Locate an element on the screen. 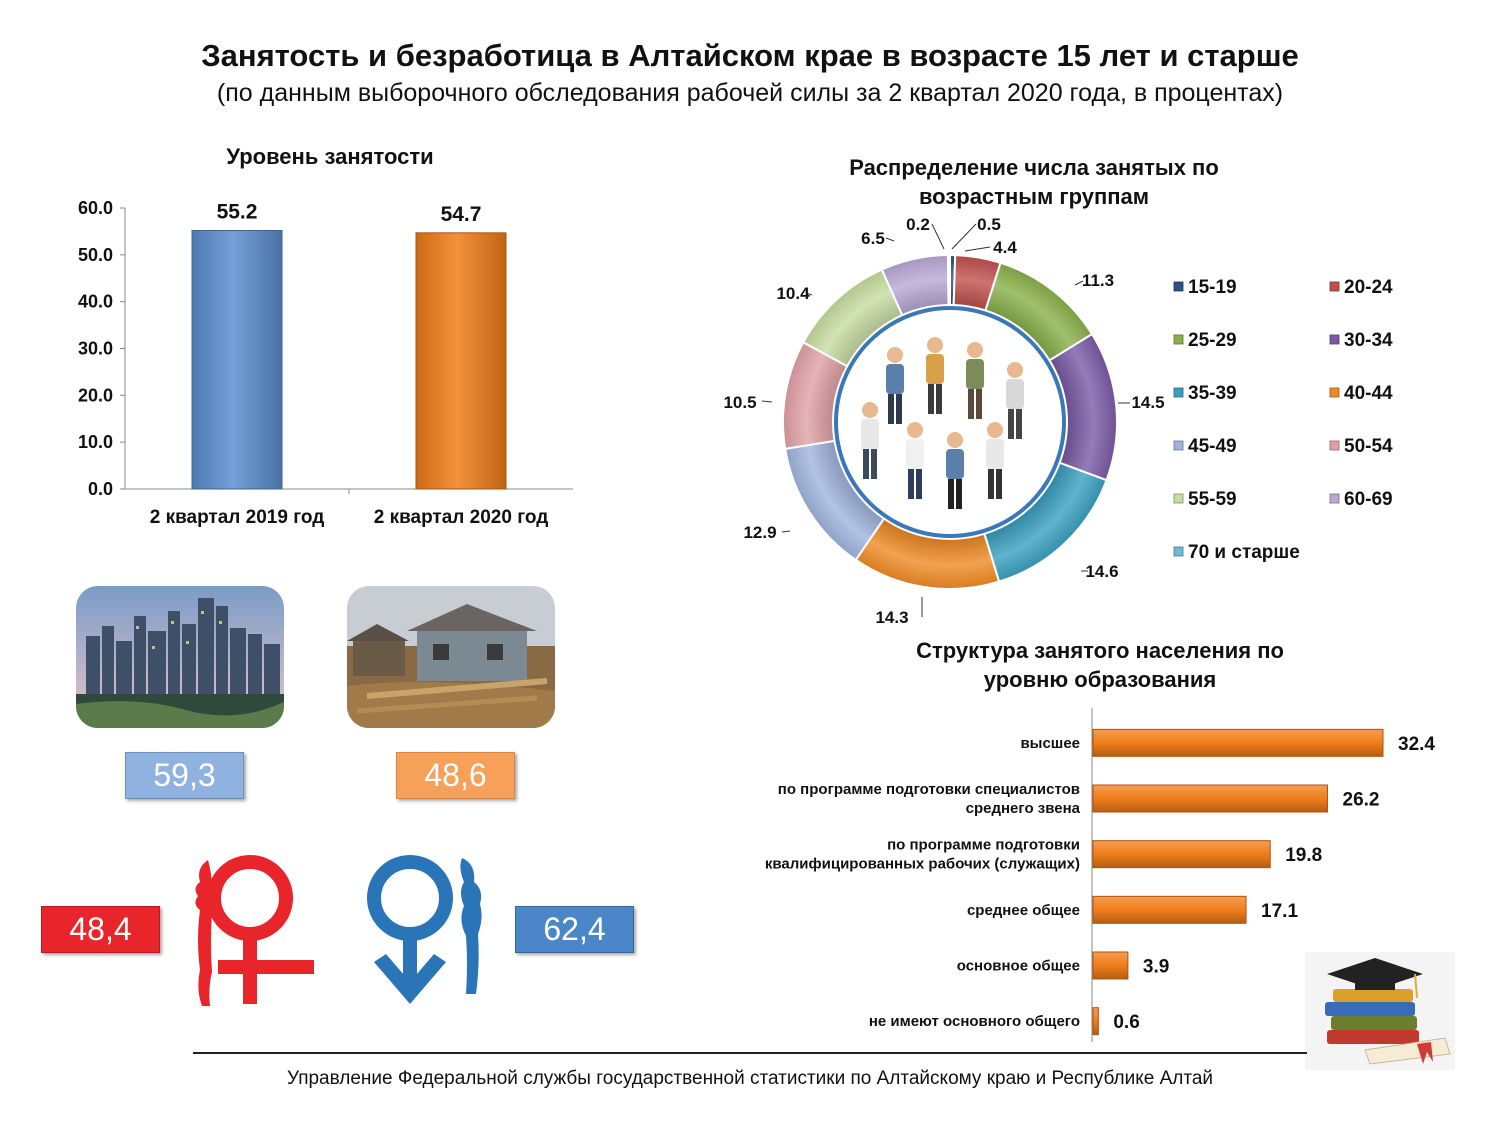  y-tick-label: 0.0 is located at coordinates (100, 489).